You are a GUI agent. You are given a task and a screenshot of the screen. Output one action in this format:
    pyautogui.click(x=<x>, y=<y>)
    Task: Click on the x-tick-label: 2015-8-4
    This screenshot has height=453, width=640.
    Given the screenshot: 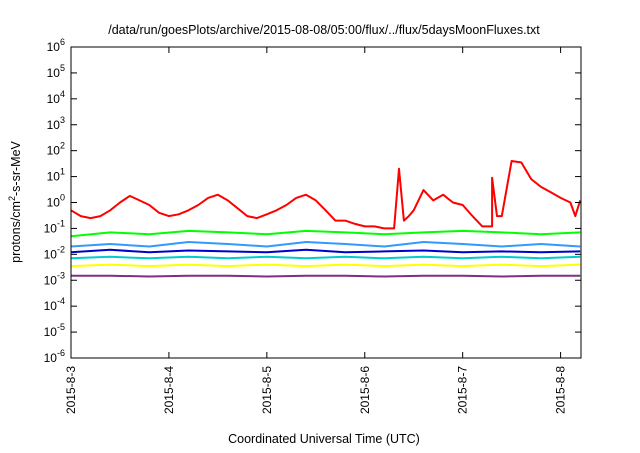 What is the action you would take?
    pyautogui.click(x=169, y=390)
    